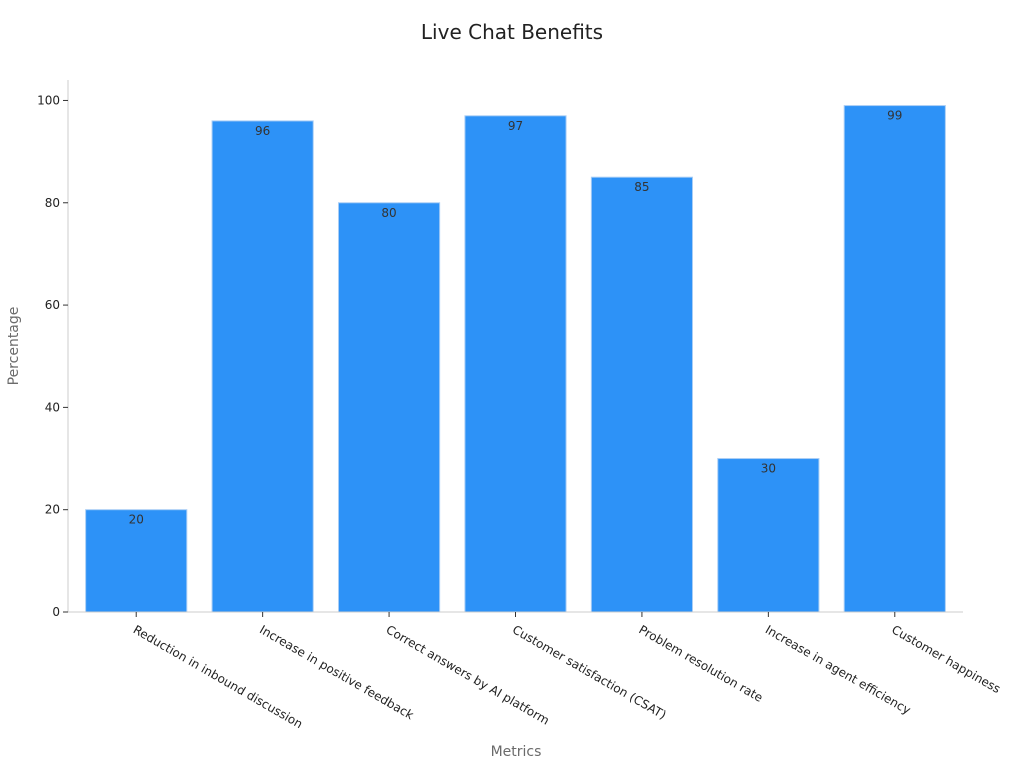 The width and height of the screenshot is (1024, 768). What do you see at coordinates (136, 520) in the screenshot?
I see `bar-value-label: 20` at bounding box center [136, 520].